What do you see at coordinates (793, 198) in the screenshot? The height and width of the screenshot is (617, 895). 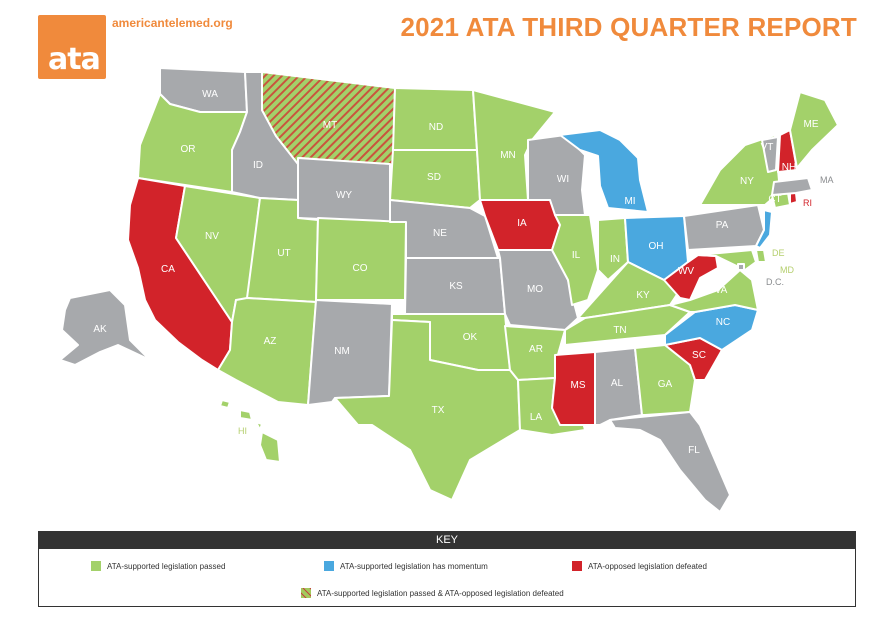 I see `state-ri` at bounding box center [793, 198].